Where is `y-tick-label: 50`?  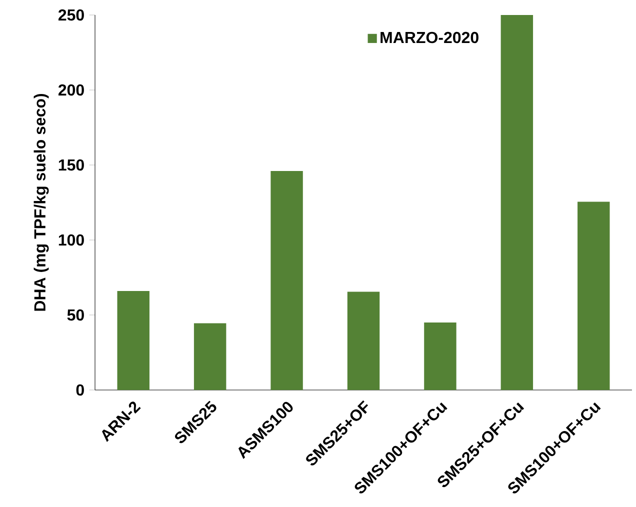
y-tick-label: 50 is located at coordinates (75, 315).